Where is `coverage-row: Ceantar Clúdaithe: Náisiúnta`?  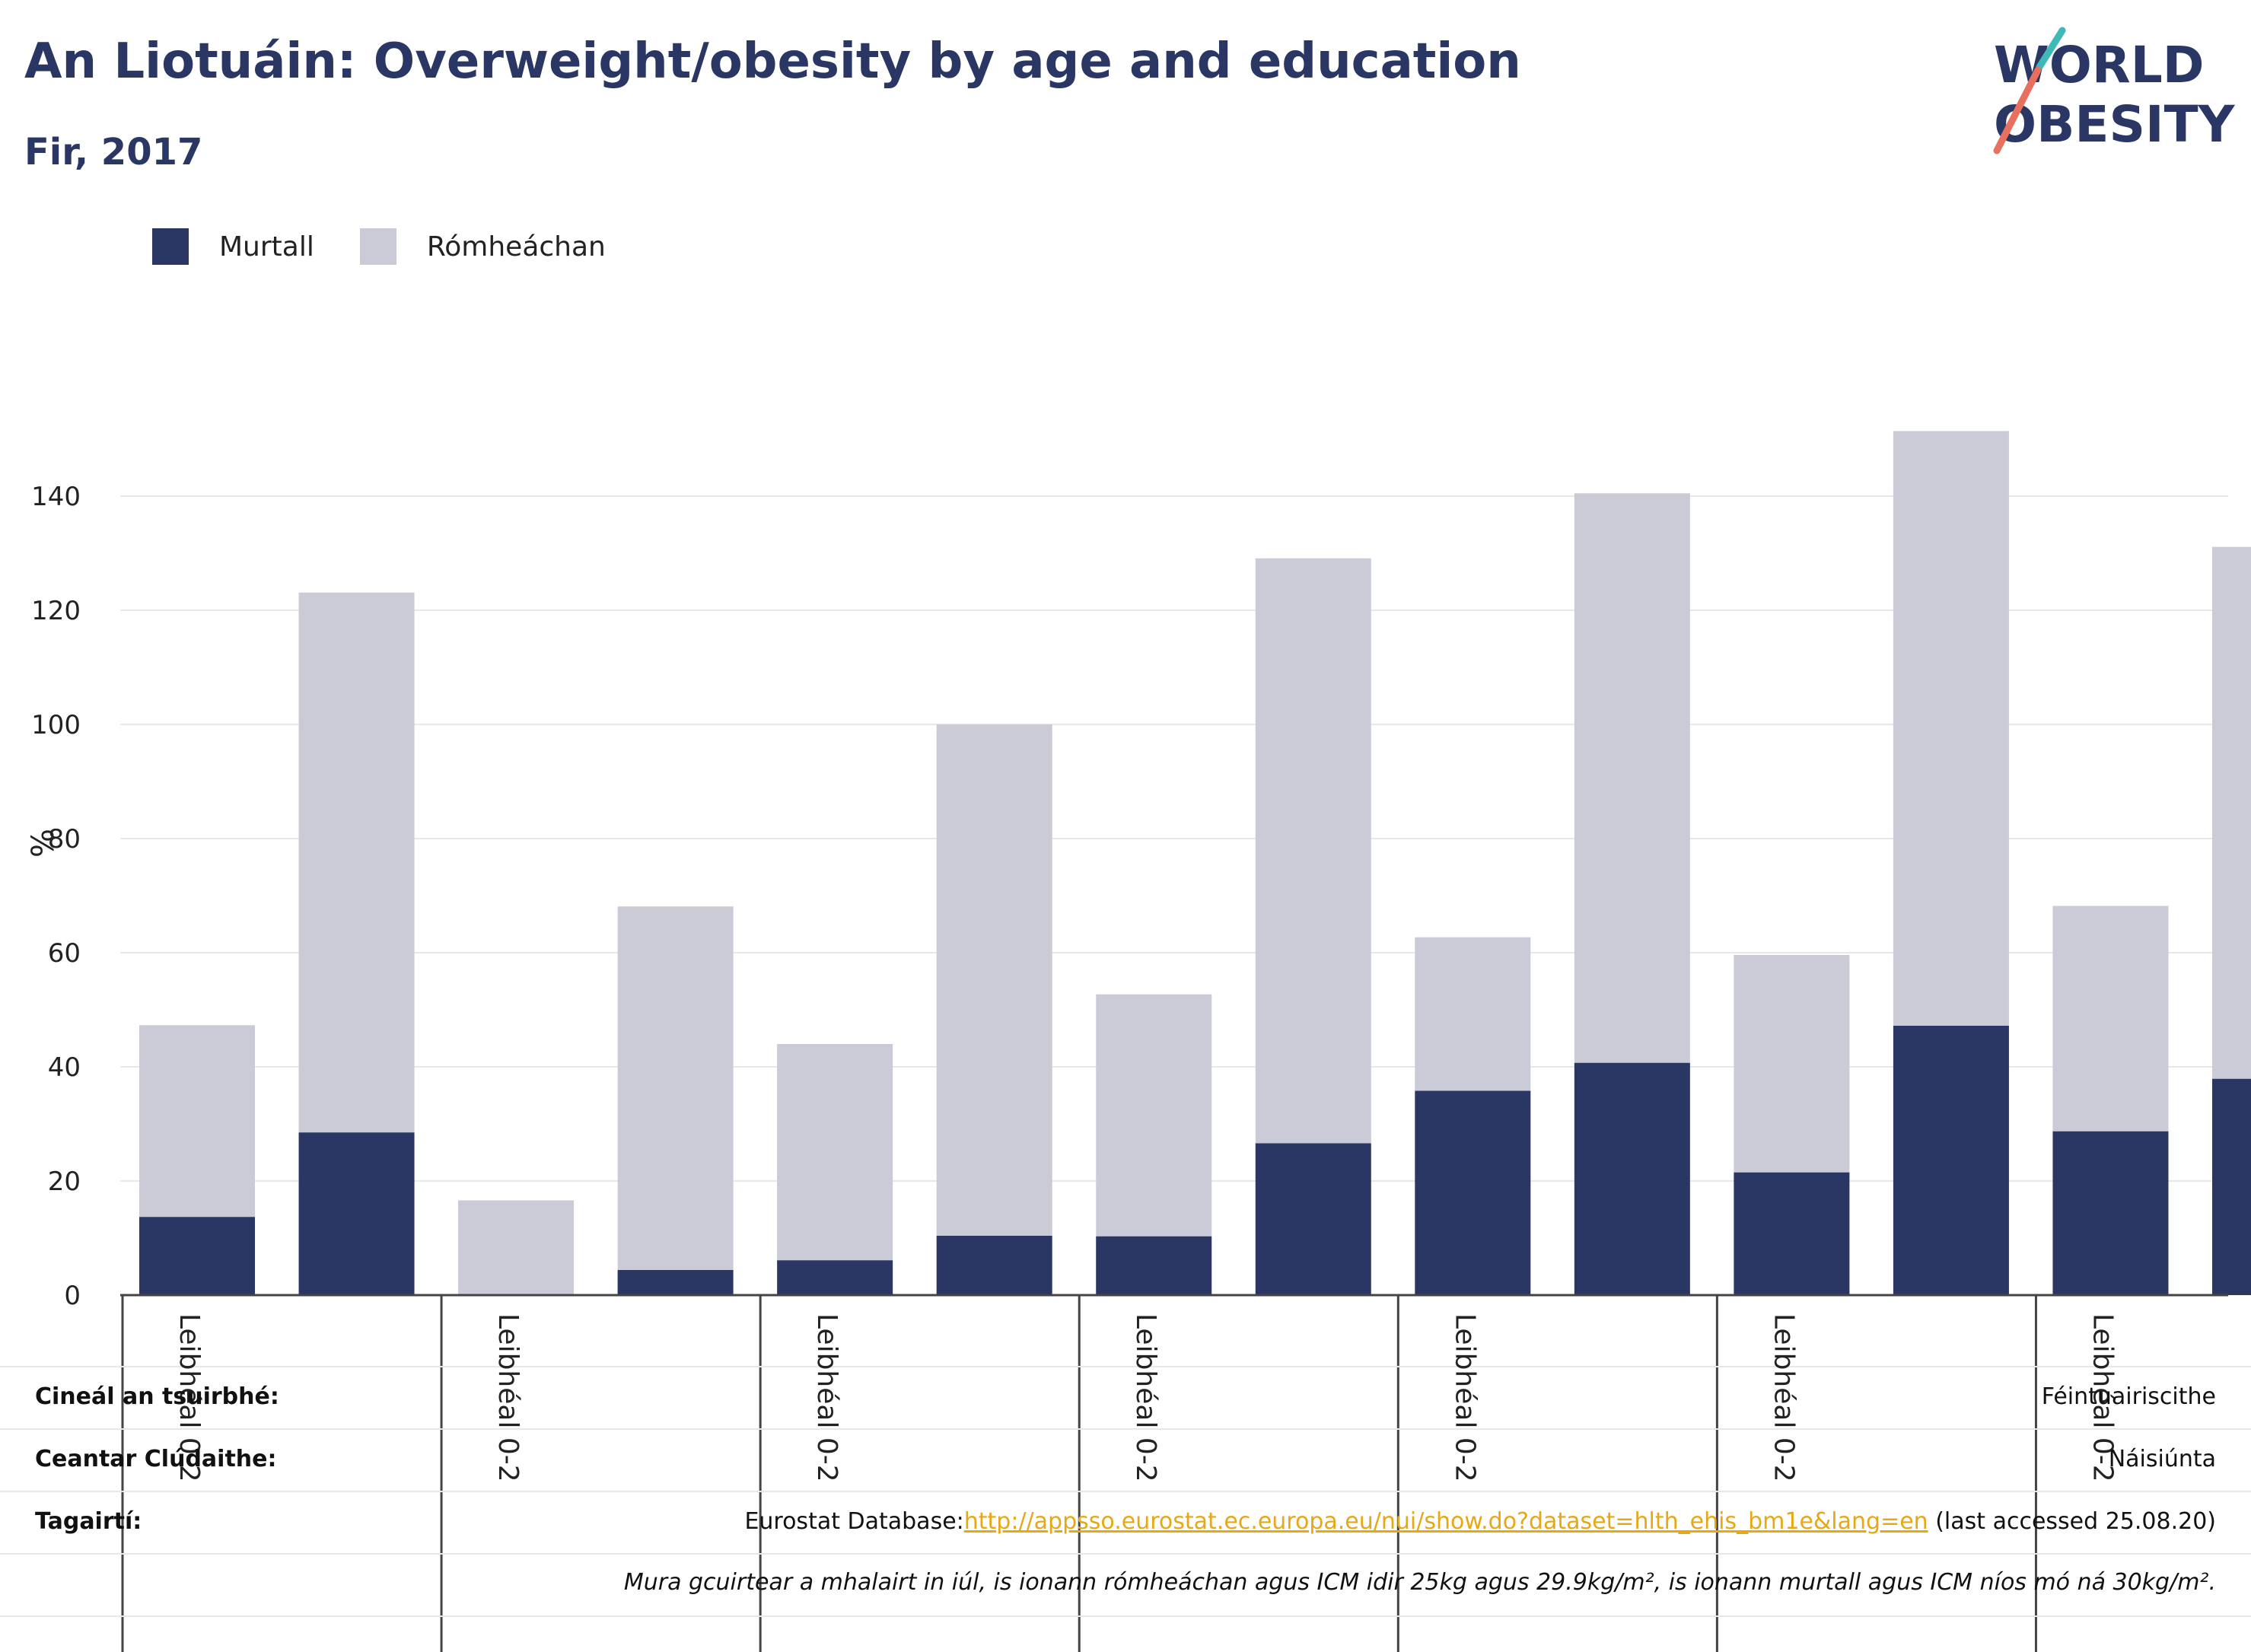 coverage-row: Ceantar Clúdaithe: Náisiúnta is located at coordinates (1125, 1460).